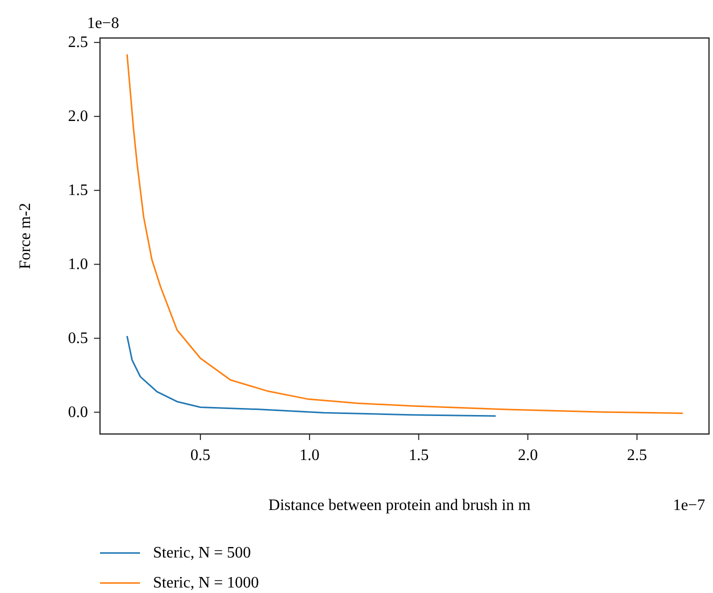 This screenshot has width=713, height=593. What do you see at coordinates (200, 455) in the screenshot?
I see `x-tick-label: 0.5` at bounding box center [200, 455].